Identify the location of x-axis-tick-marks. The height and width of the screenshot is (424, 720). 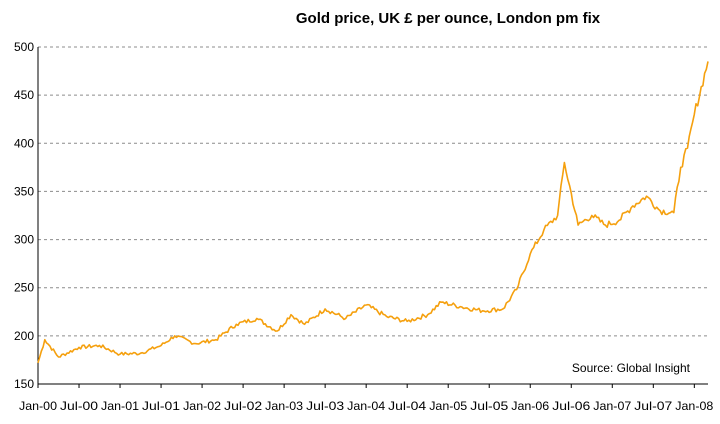
(366, 386).